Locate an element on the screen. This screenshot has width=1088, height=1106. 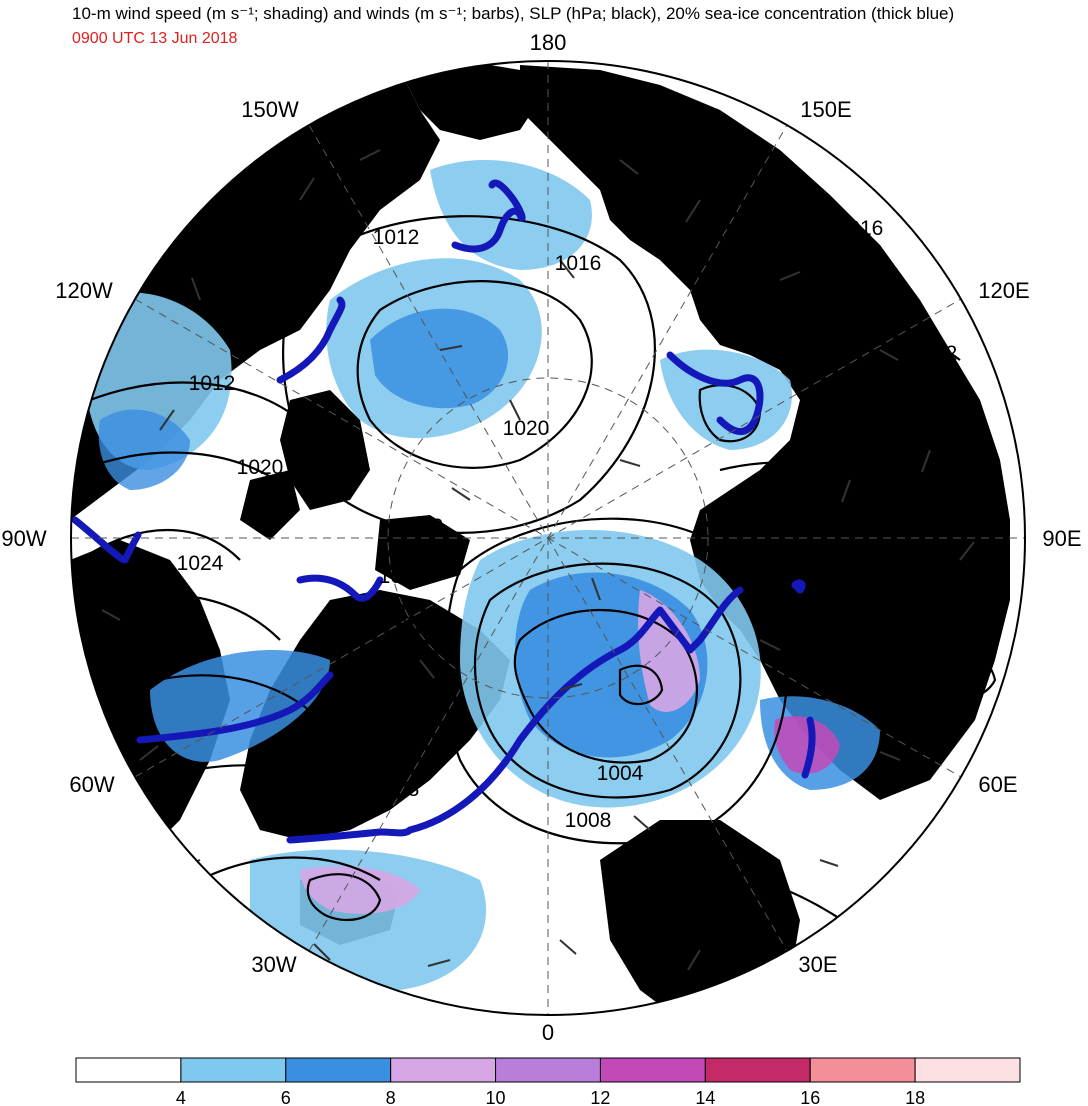
latitude-circle-80n is located at coordinates (548, 538).